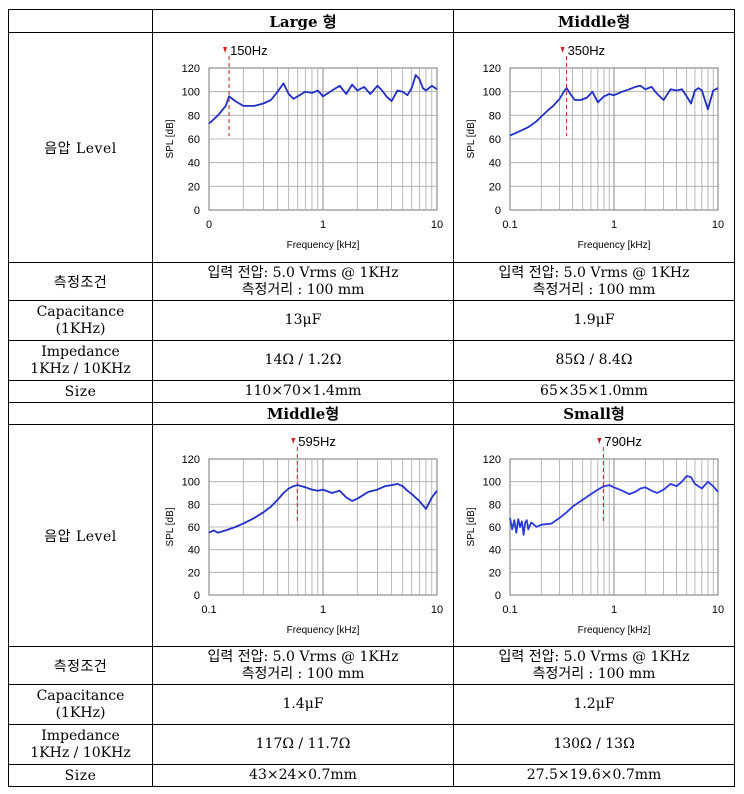  I want to click on capacitance-middle: 1.9μF, so click(594, 320).